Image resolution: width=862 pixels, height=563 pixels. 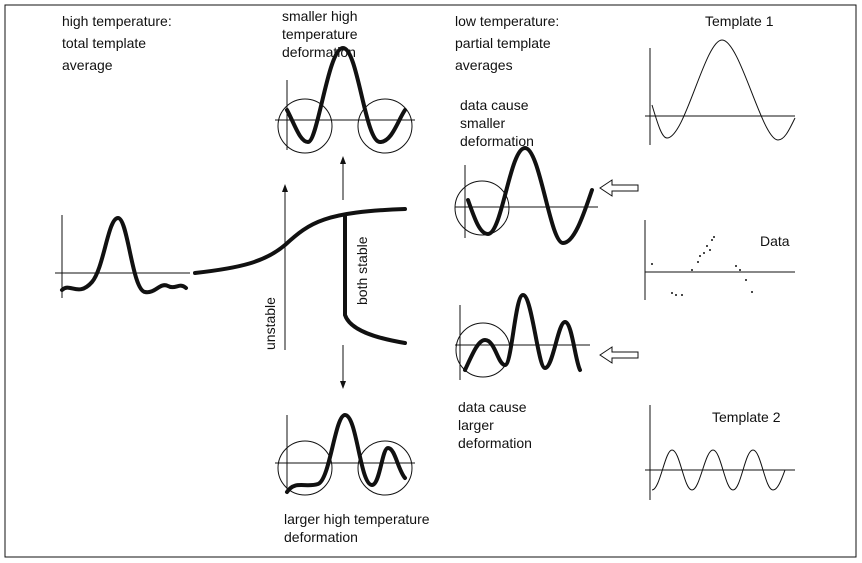 I want to click on label: both stable, so click(x=362, y=270).